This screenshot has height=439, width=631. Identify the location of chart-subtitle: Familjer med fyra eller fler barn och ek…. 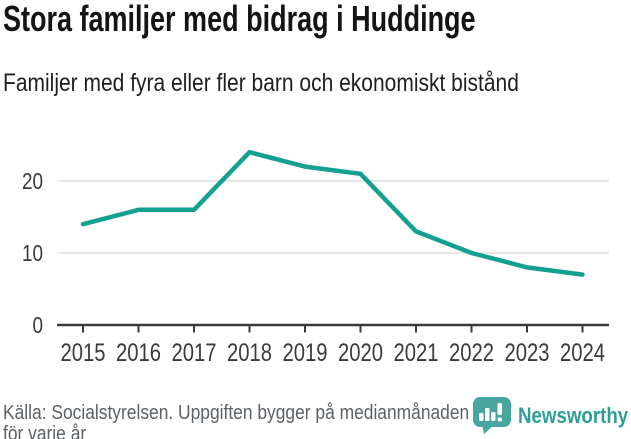
(261, 83).